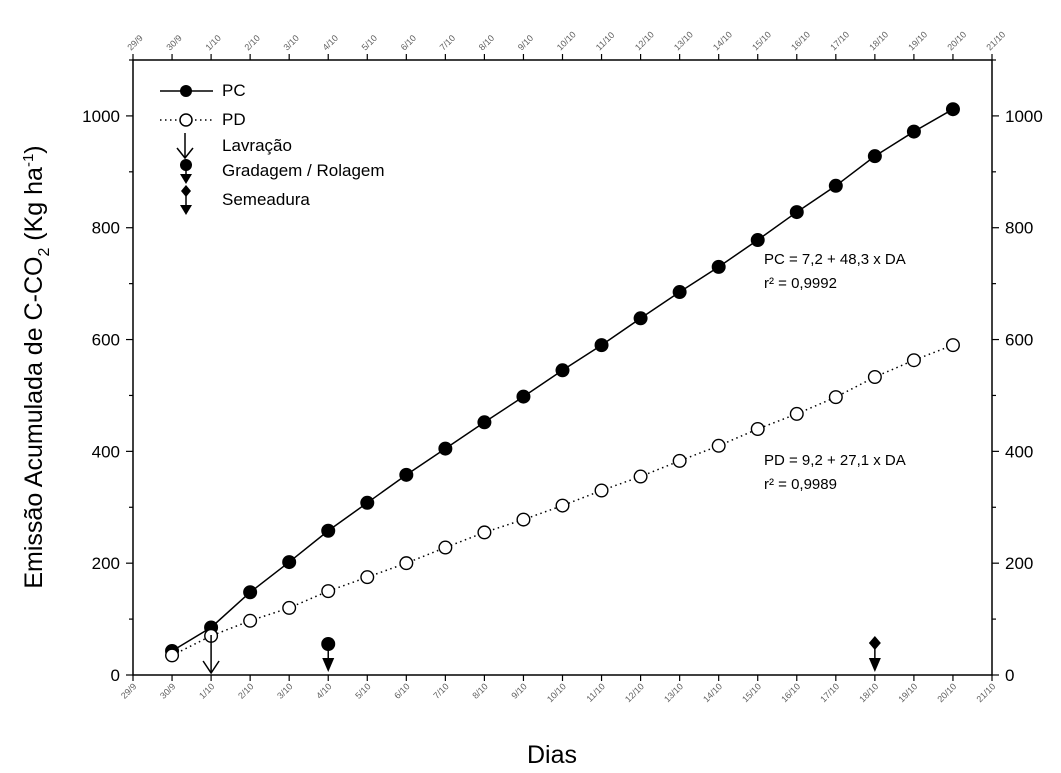  What do you see at coordinates (234, 90) in the screenshot?
I see `legend-pc-label: PC` at bounding box center [234, 90].